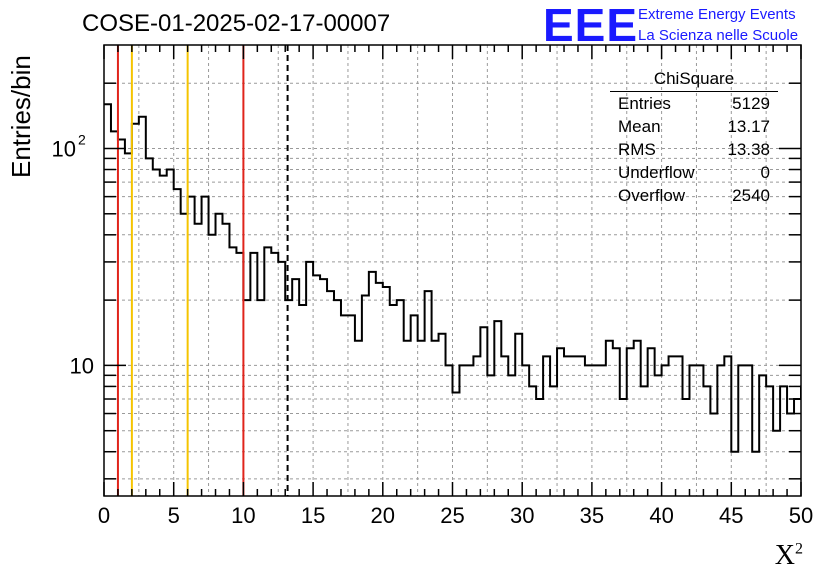 This screenshot has width=836, height=572. What do you see at coordinates (751, 103) in the screenshot?
I see `stats-value: 5129` at bounding box center [751, 103].